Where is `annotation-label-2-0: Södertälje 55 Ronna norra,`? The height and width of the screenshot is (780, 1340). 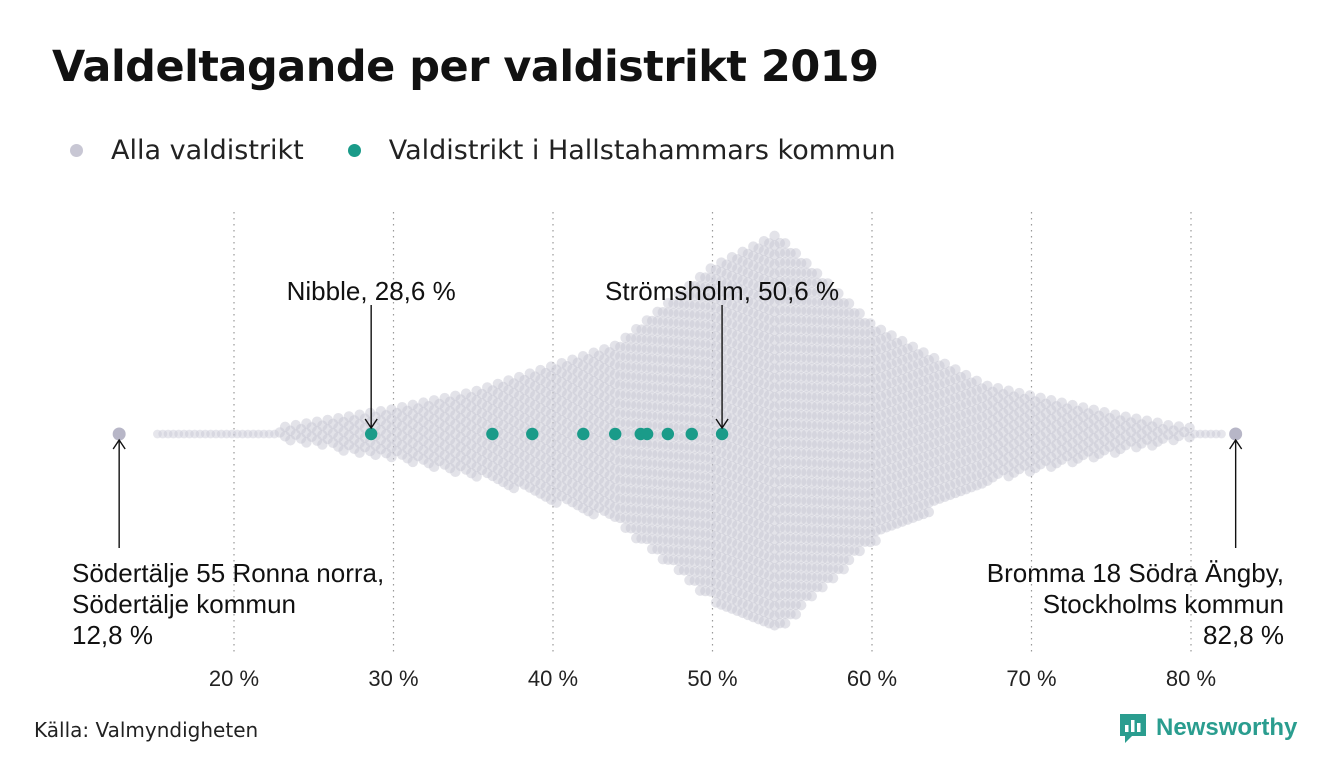
annotation-label-2-0: Södertälje 55 Ronna norra, is located at coordinates (228, 573).